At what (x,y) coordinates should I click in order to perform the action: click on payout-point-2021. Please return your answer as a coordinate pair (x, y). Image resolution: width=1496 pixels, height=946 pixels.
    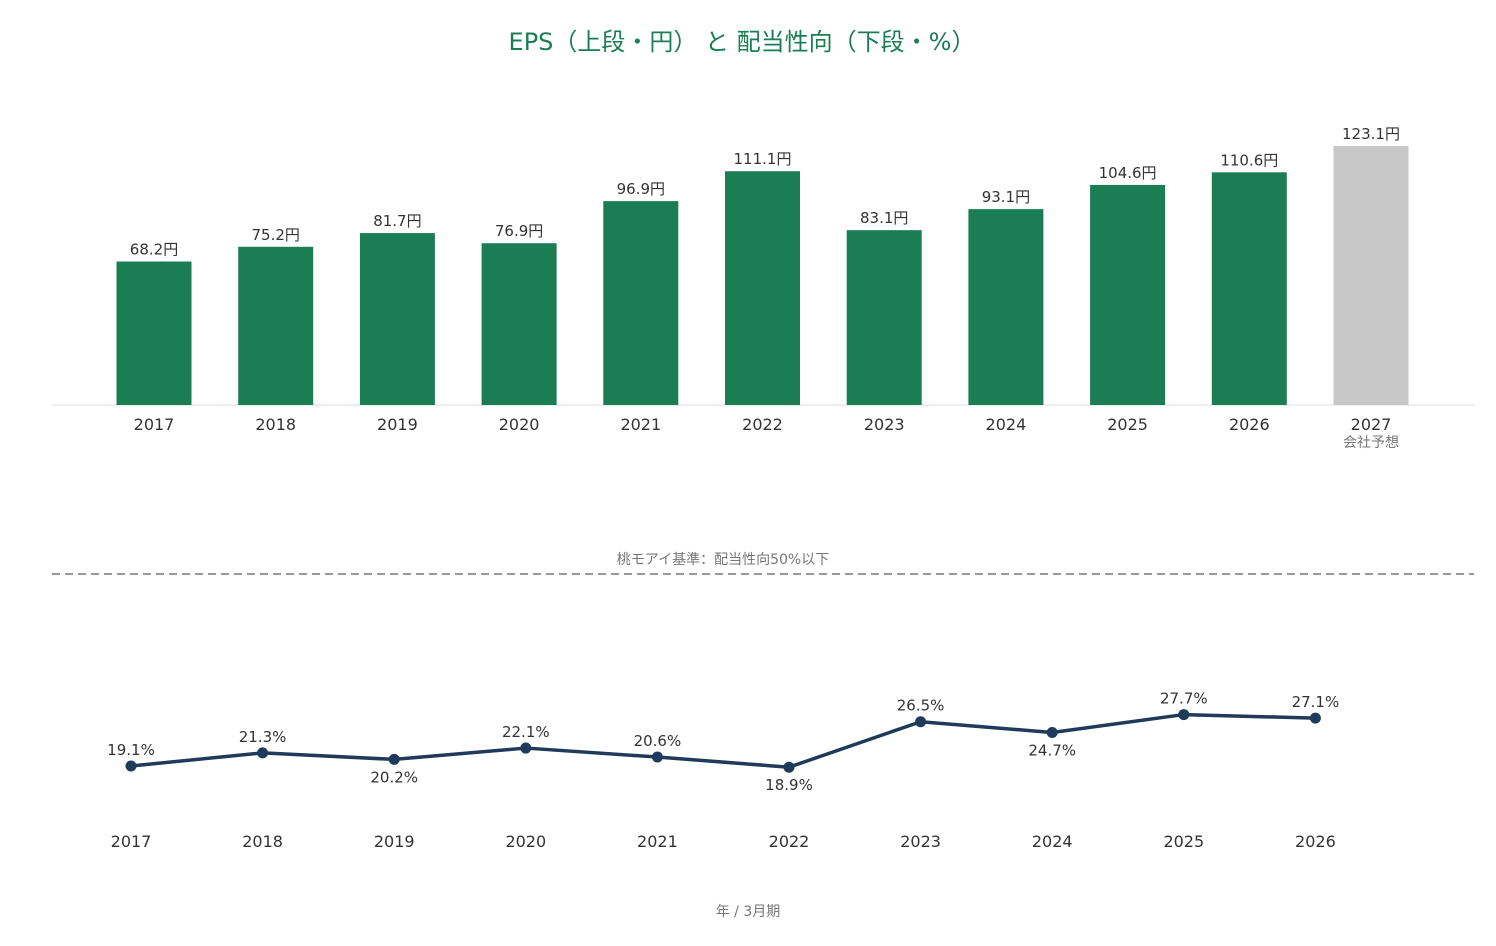
    Looking at the image, I should click on (657, 757).